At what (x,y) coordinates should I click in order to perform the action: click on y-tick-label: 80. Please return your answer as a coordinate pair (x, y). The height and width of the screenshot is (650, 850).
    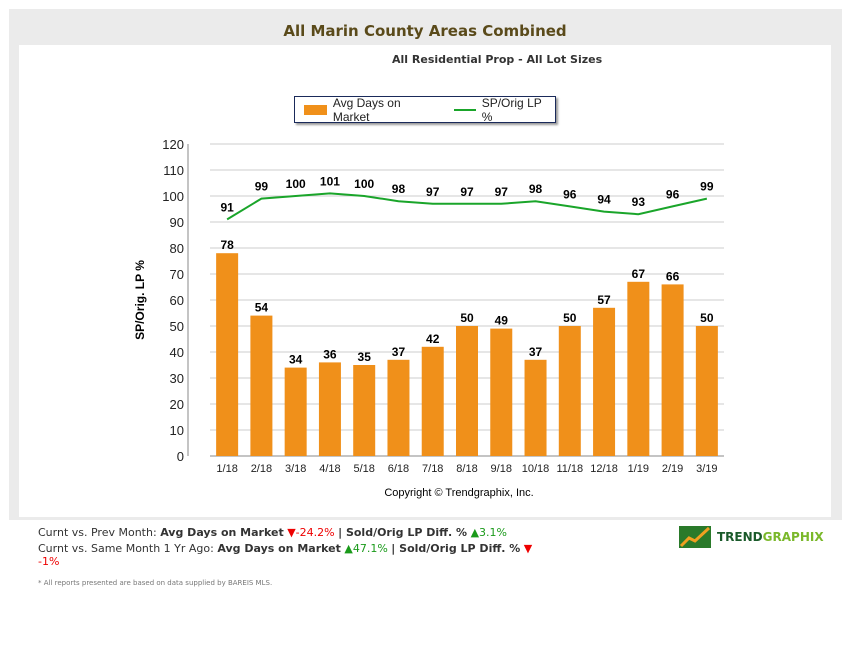
    Looking at the image, I should click on (177, 248).